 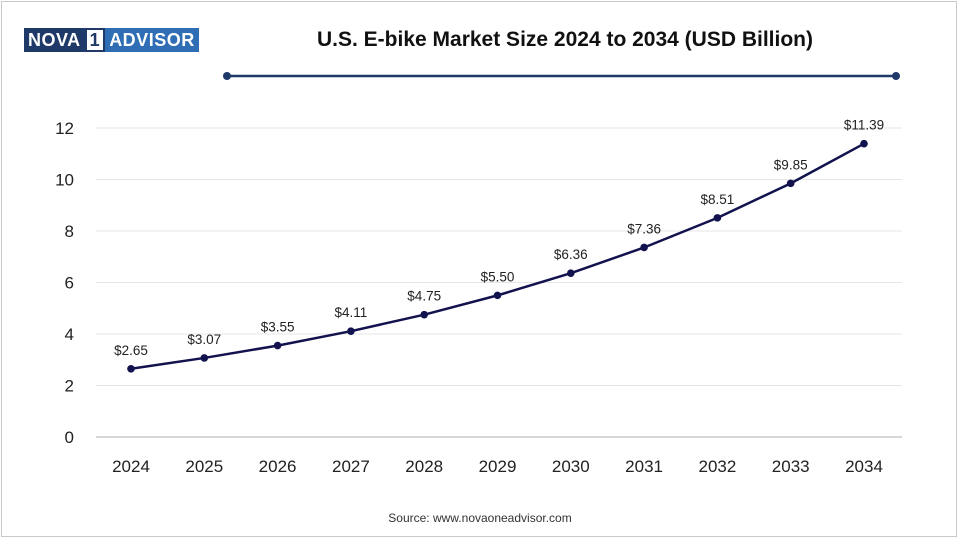 I want to click on data-label: $6.36, so click(x=571, y=254).